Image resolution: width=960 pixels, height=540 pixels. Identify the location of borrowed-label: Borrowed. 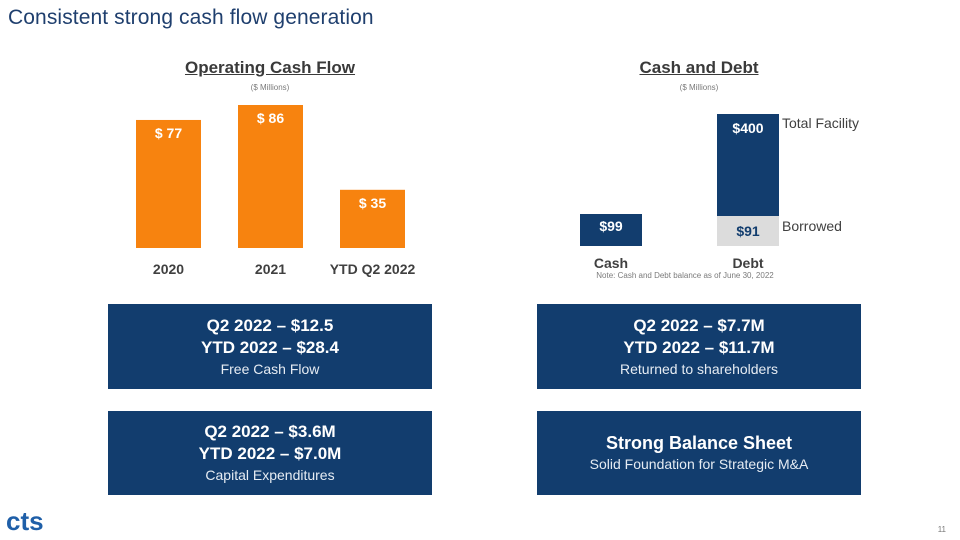
(812, 226).